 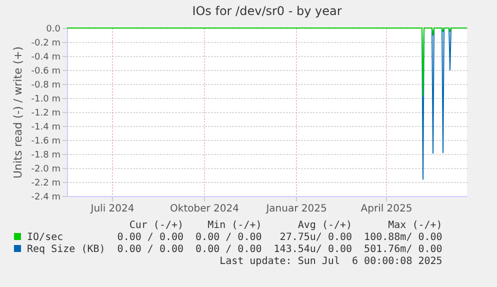 I want to click on text: Min (-/+), so click(x=234, y=226).